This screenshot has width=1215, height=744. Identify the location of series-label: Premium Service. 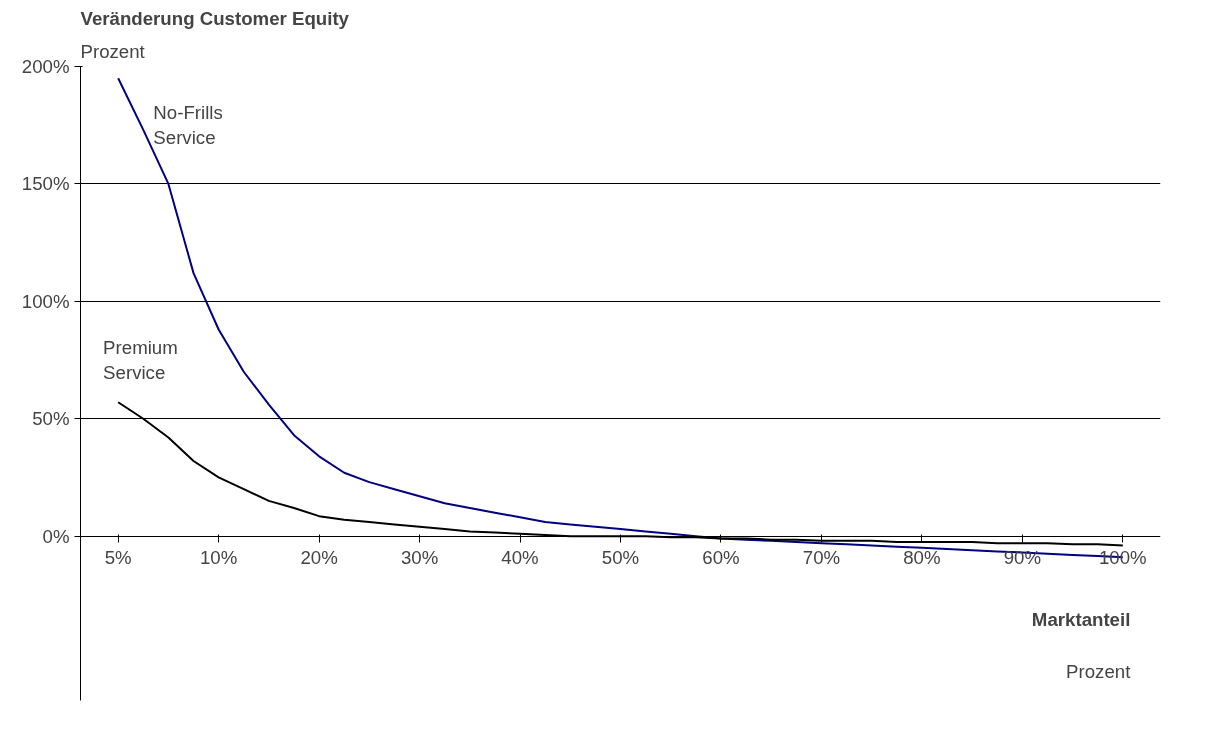
(140, 360).